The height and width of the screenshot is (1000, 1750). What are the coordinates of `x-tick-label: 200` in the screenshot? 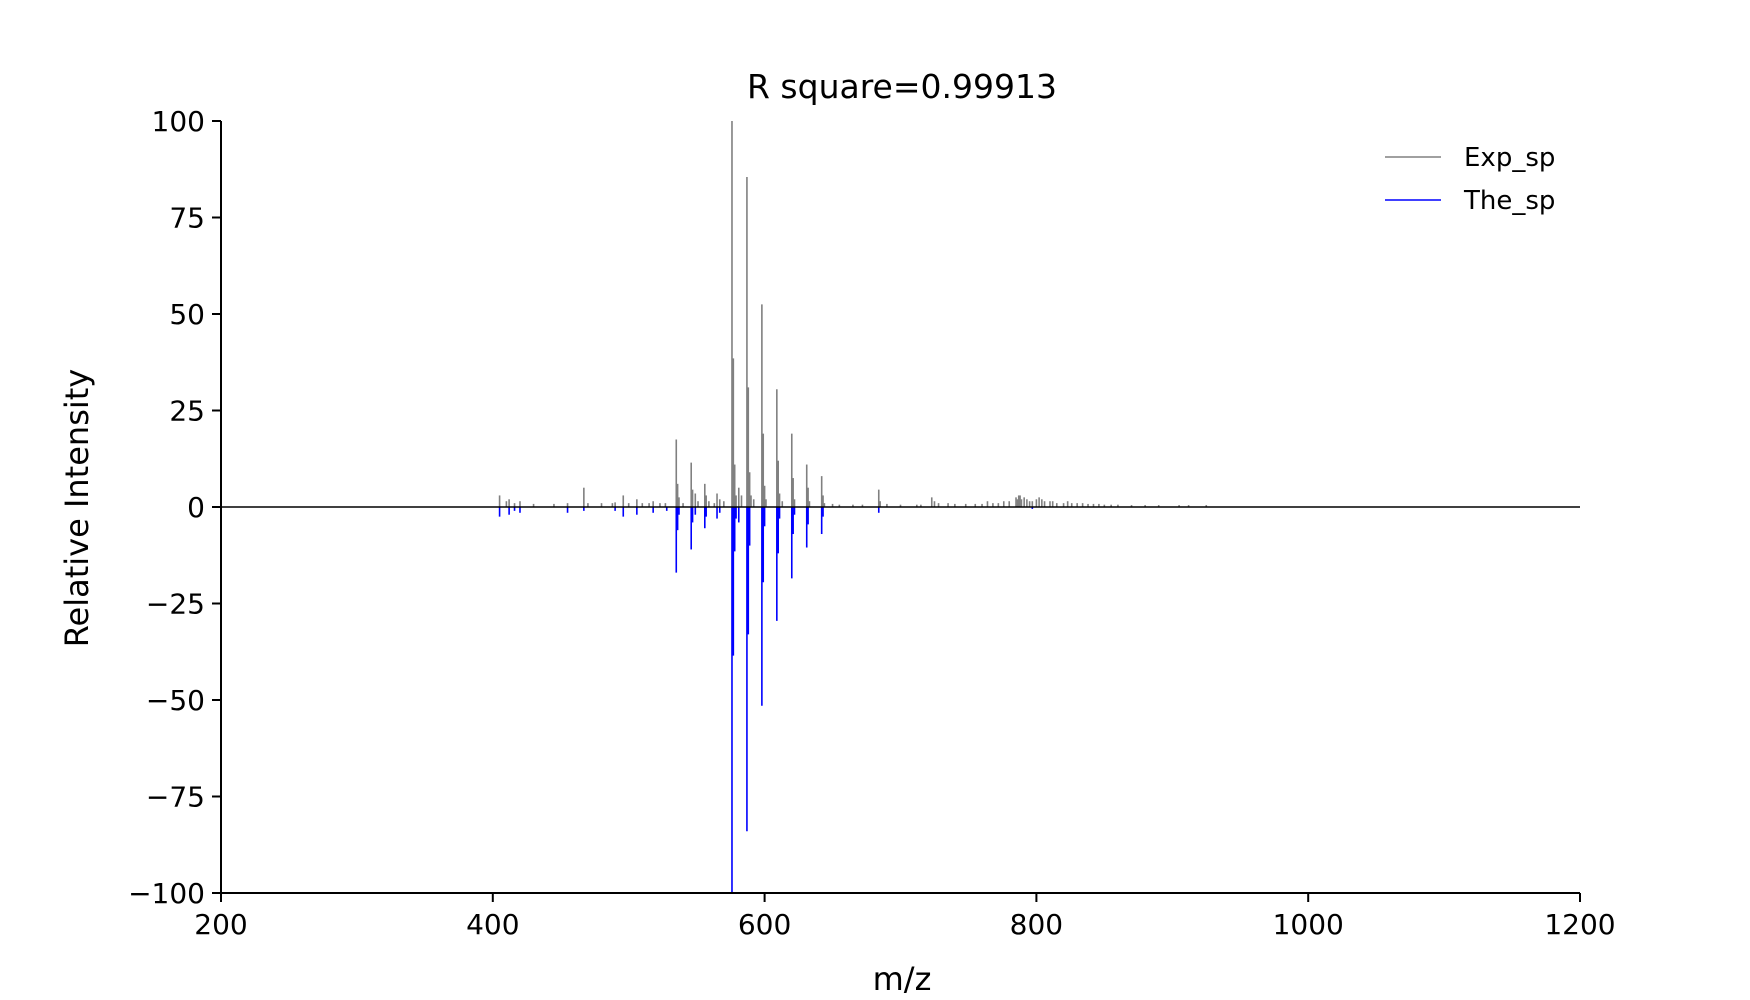 It's located at (220, 924).